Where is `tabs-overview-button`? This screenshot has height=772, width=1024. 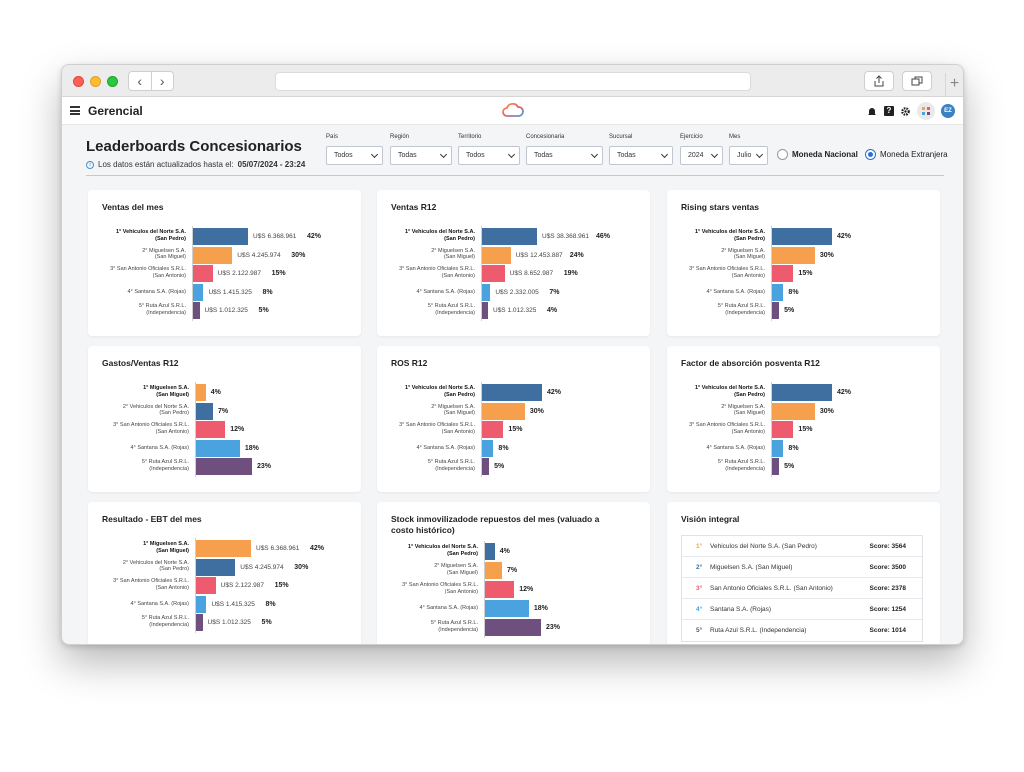
tabs-overview-button is located at coordinates (917, 81).